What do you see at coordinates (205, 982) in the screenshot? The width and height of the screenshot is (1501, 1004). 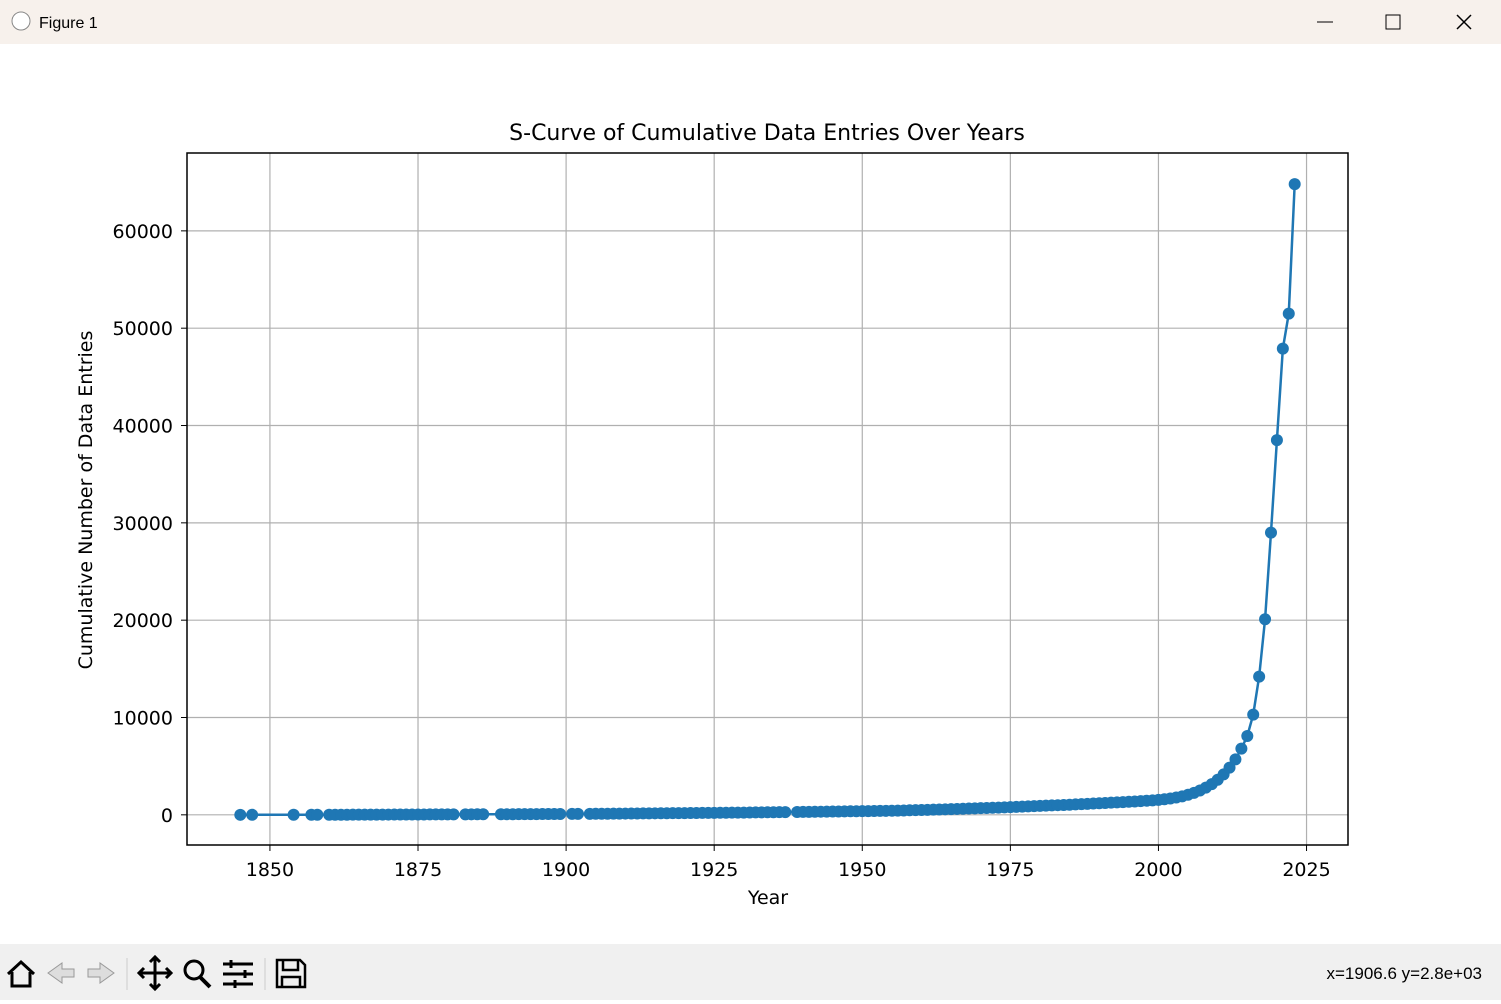 I see `zoom-handle` at bounding box center [205, 982].